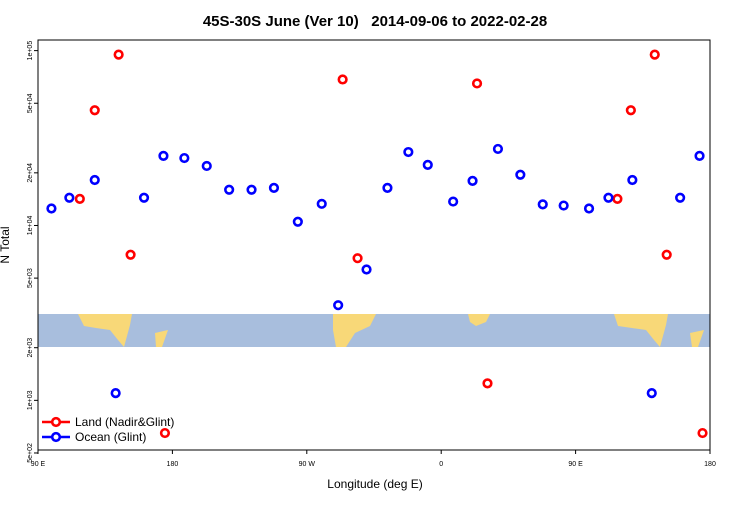 The width and height of the screenshot is (750, 505). What do you see at coordinates (374, 330) in the screenshot?
I see `map-strip` at bounding box center [374, 330].